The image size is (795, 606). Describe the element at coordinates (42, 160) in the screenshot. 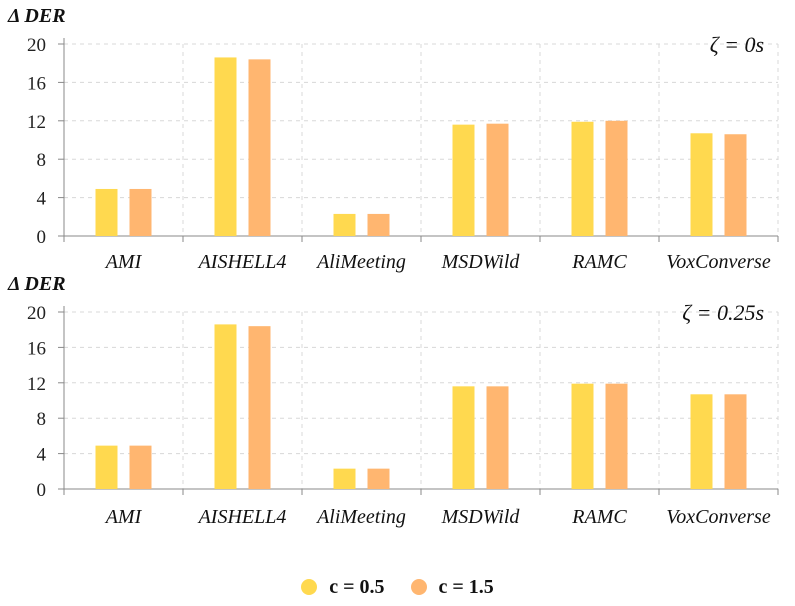

I see `p0-ytick-8: 8` at that location.